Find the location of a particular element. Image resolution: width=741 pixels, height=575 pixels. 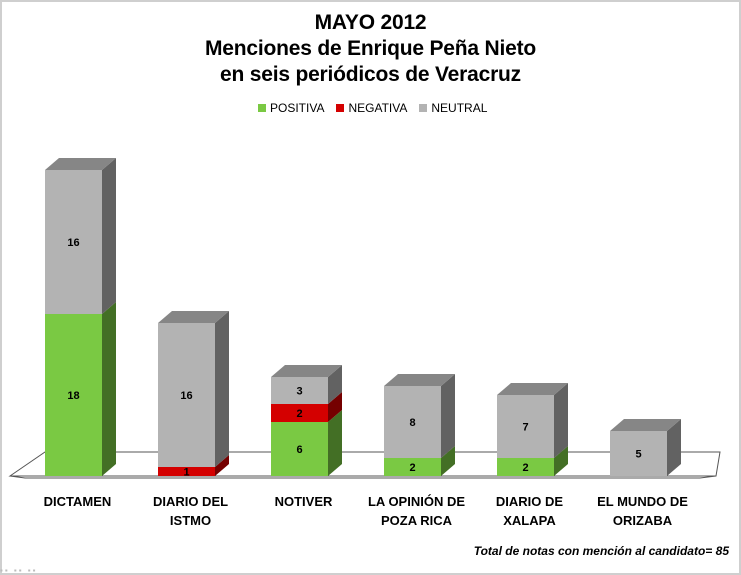

bar-1-neutral is located at coordinates (186, 395).